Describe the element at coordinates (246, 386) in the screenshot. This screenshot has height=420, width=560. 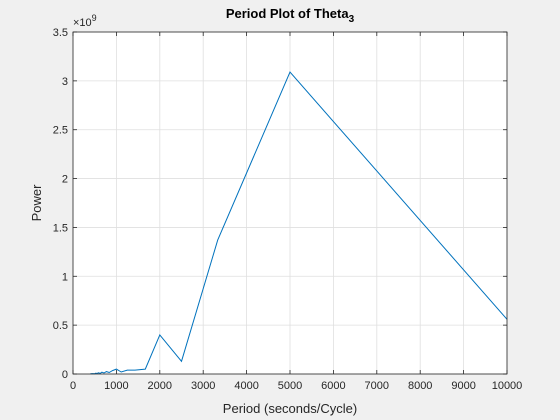
I see `x-tick-label: 4000` at that location.